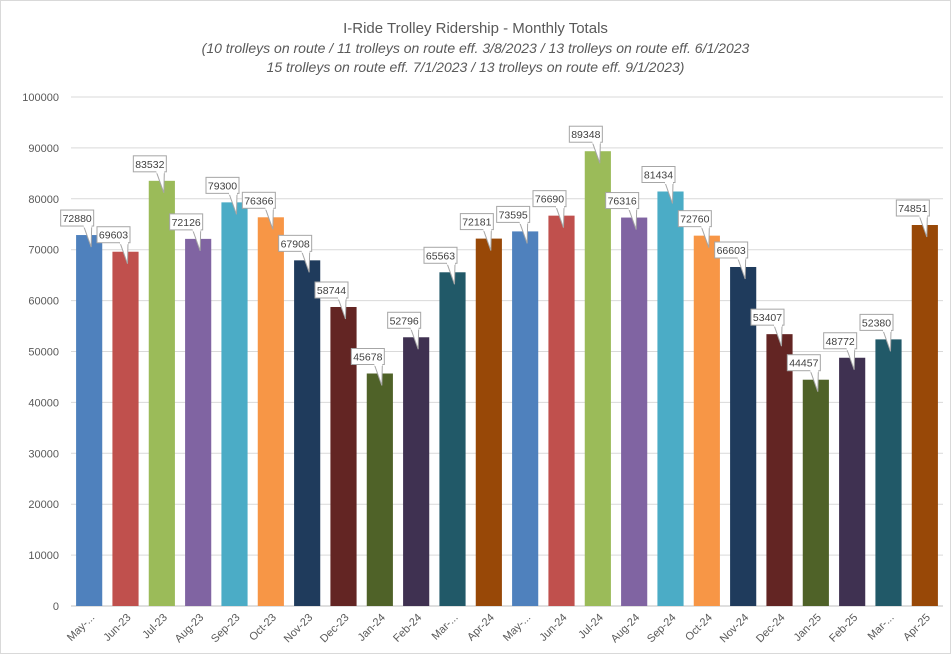 The image size is (951, 654). I want to click on data-label: 66603, so click(731, 251).